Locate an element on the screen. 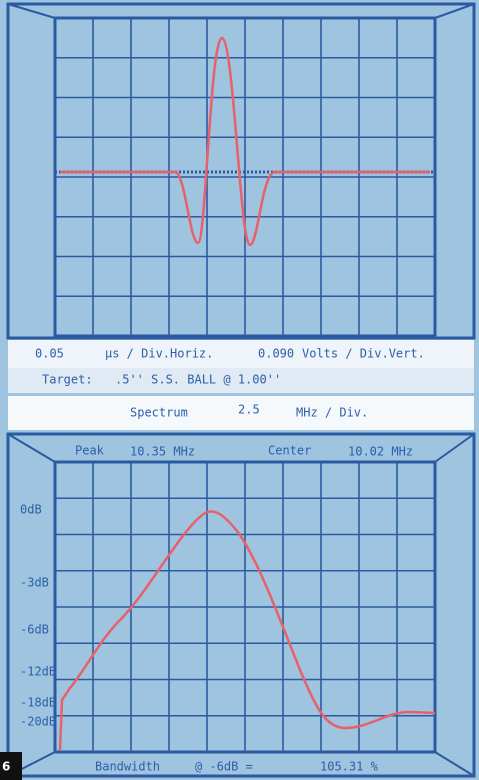 Image resolution: width=479 pixels, height=780 pixels. db-label: -18dB is located at coordinates (38, 703).